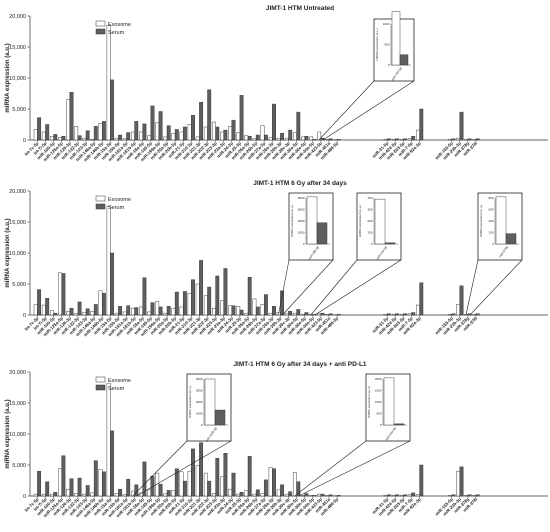 This screenshot has height=532, width=550. What do you see at coordinates (369, 221) in the screenshot?
I see `inset-y-tick: 200` at bounding box center [369, 221].